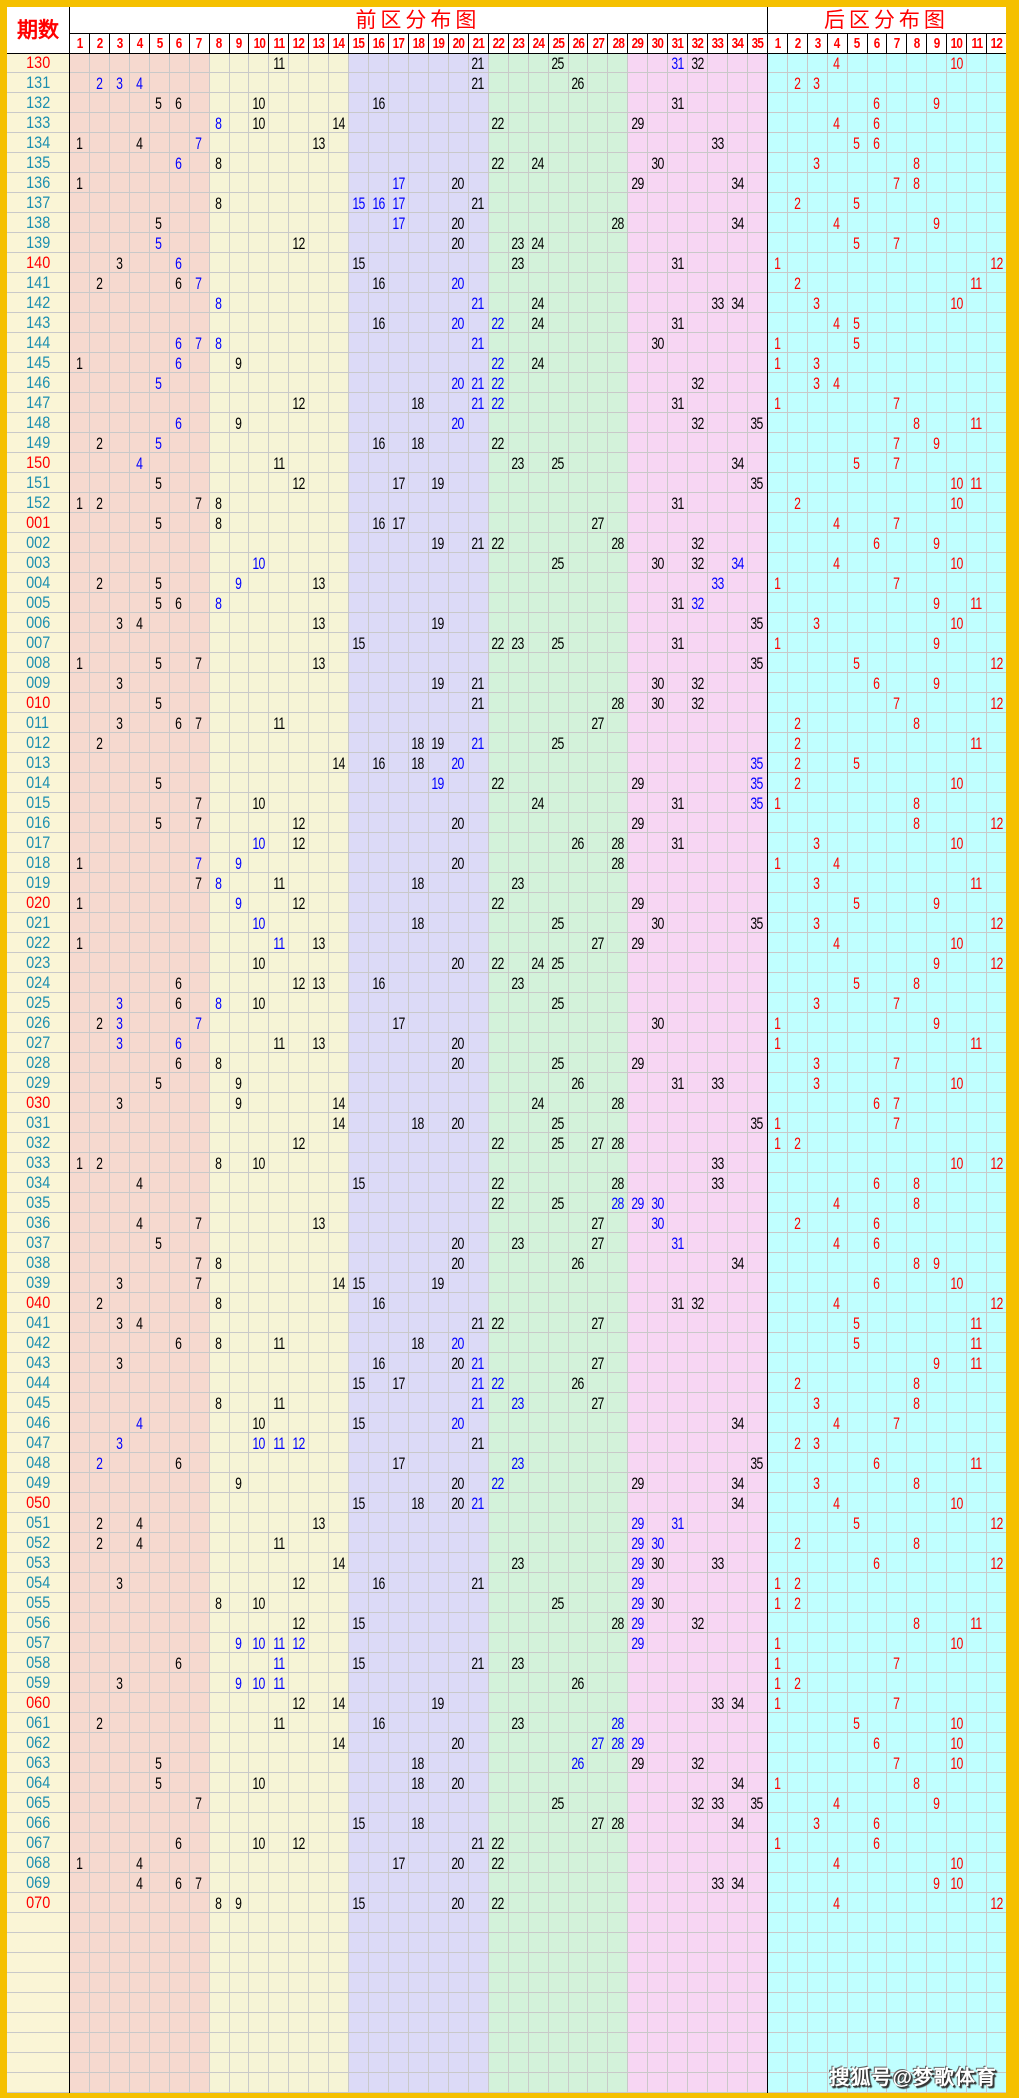 This screenshot has height=2098, width=1019. I want to click on grid-vline, so click(129, 1073).